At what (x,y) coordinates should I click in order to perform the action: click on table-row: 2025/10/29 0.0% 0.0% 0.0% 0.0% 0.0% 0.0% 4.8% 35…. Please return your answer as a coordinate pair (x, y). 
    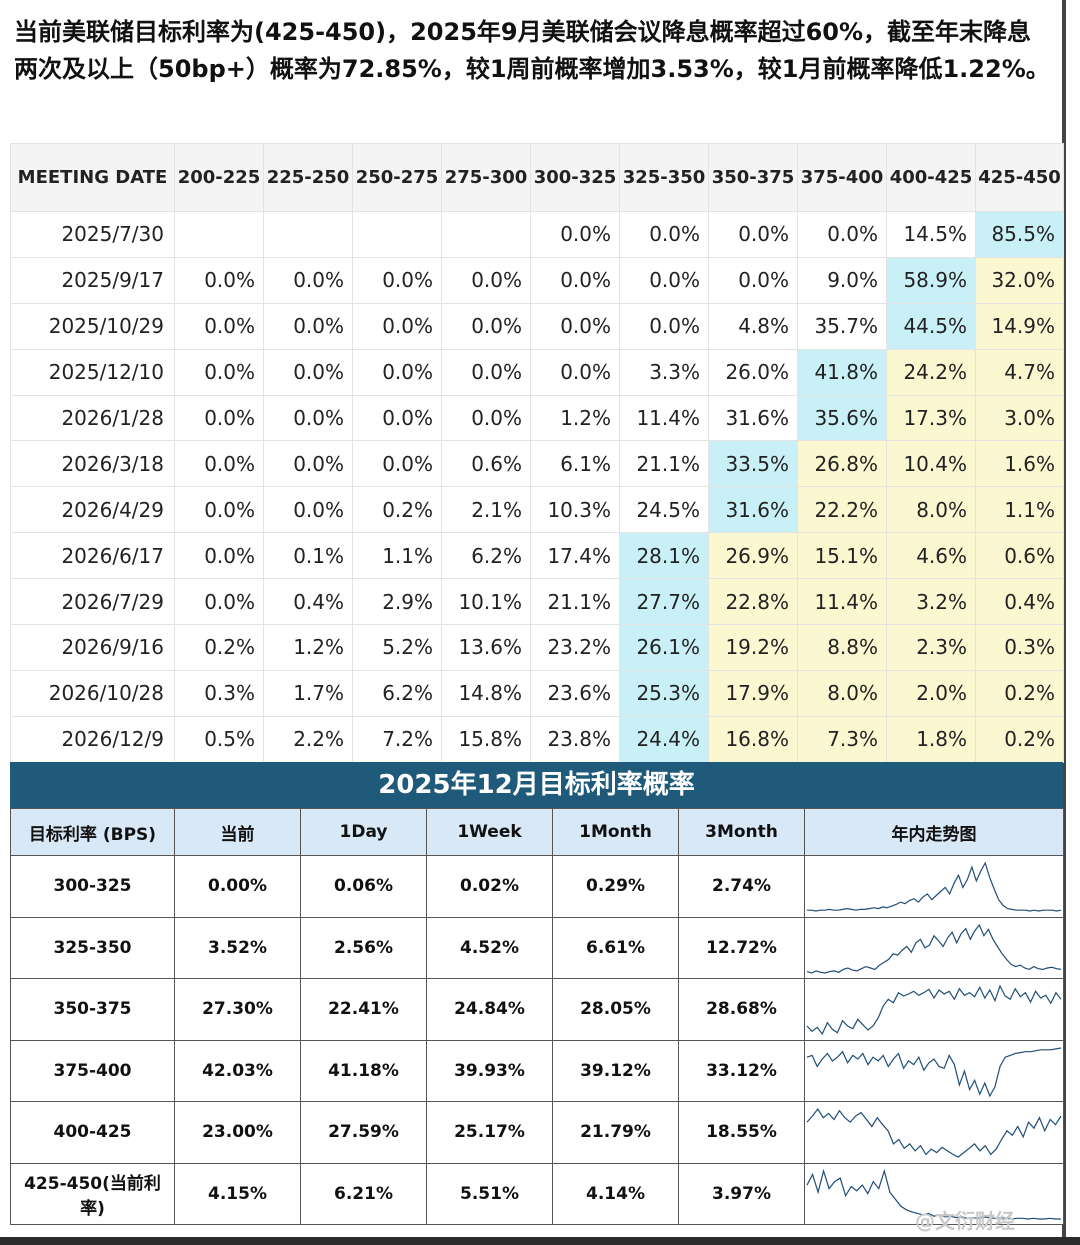
    Looking at the image, I should click on (537, 326).